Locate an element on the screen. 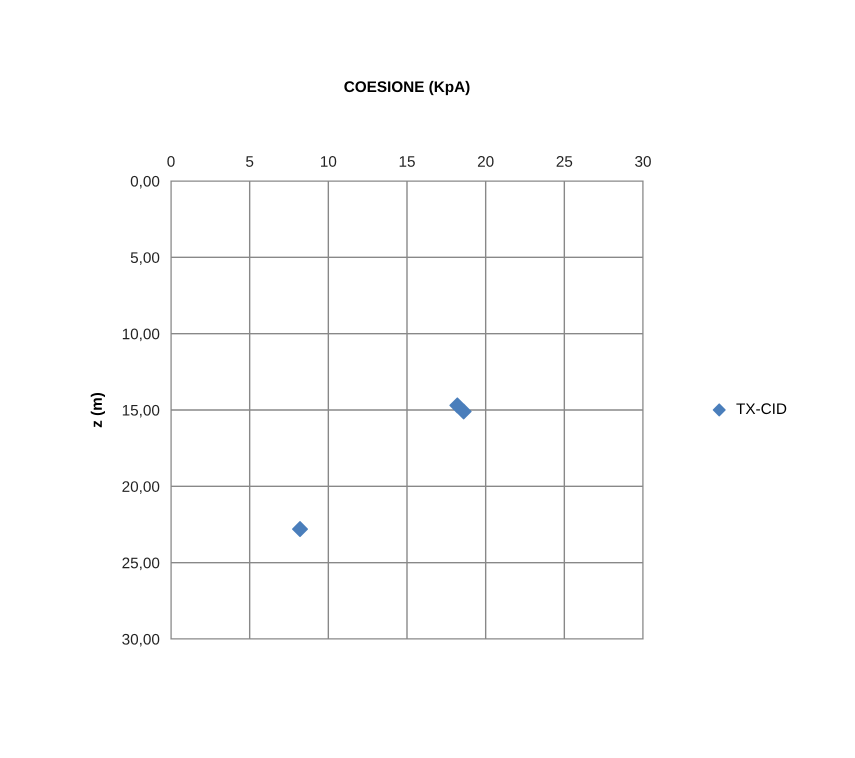 The height and width of the screenshot is (758, 855). x-tick-label: 25 is located at coordinates (564, 161).